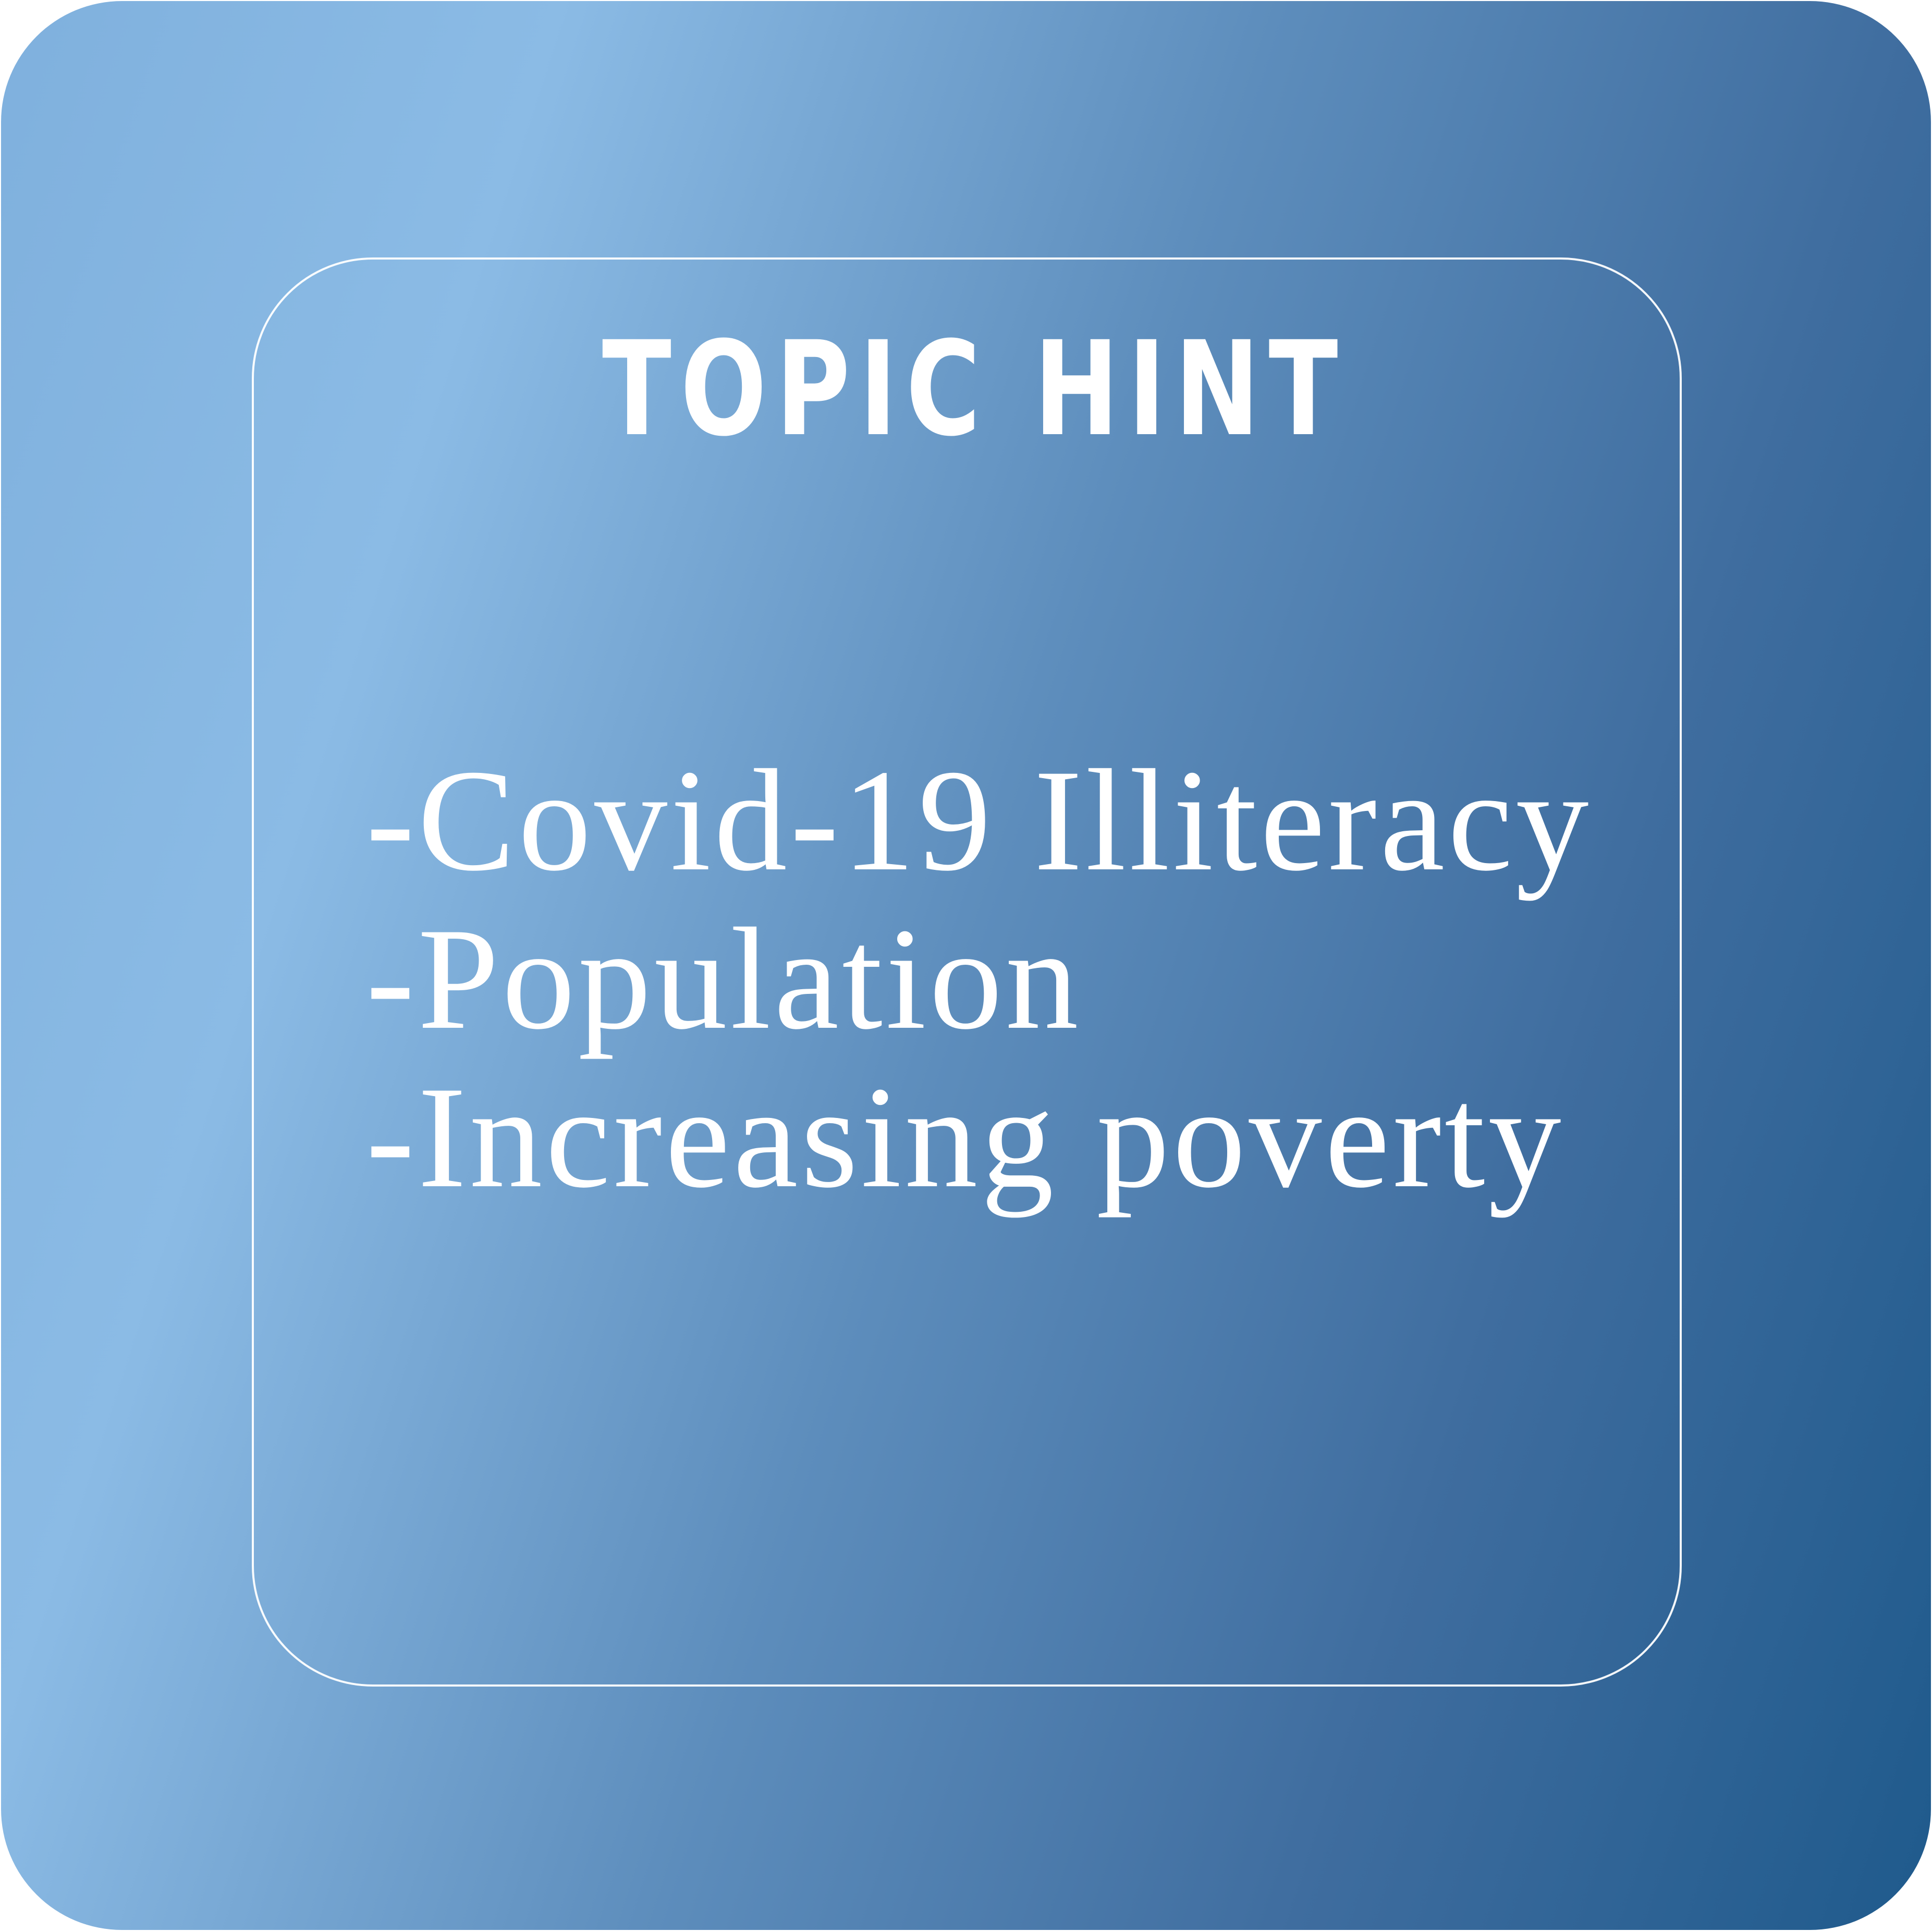 This screenshot has height=1931, width=1932. What do you see at coordinates (975, 389) in the screenshot?
I see `card-title: TOPIC HINT` at bounding box center [975, 389].